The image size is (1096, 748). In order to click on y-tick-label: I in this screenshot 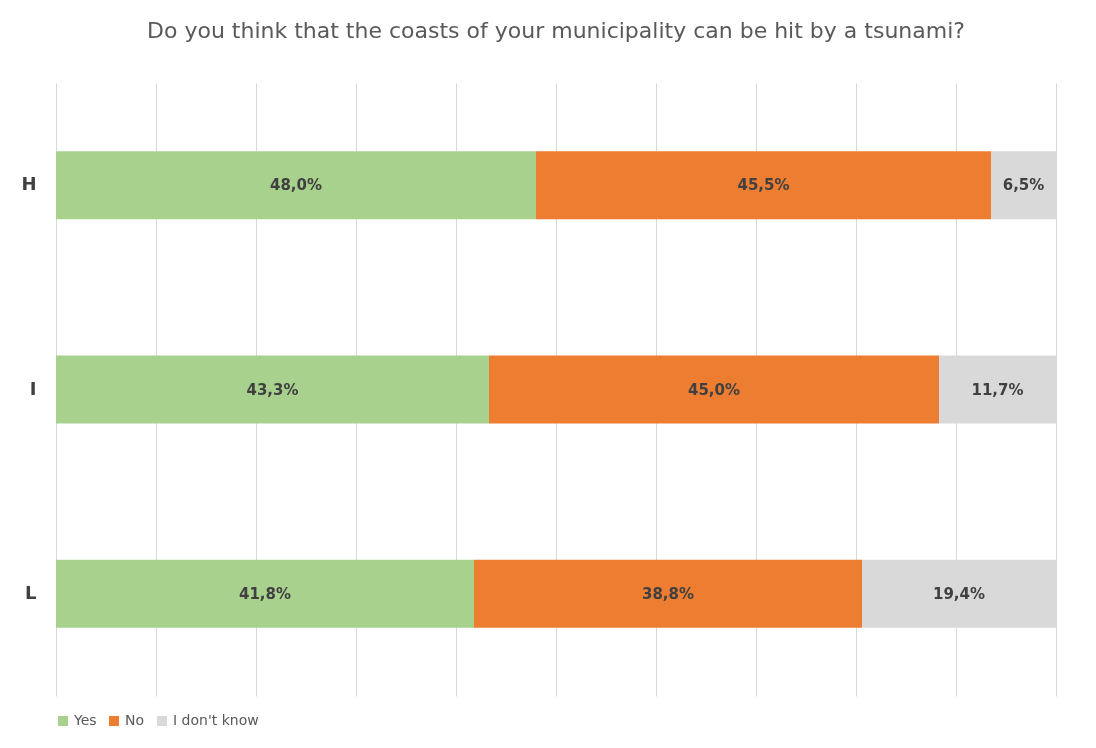, I will do `click(33, 388)`.